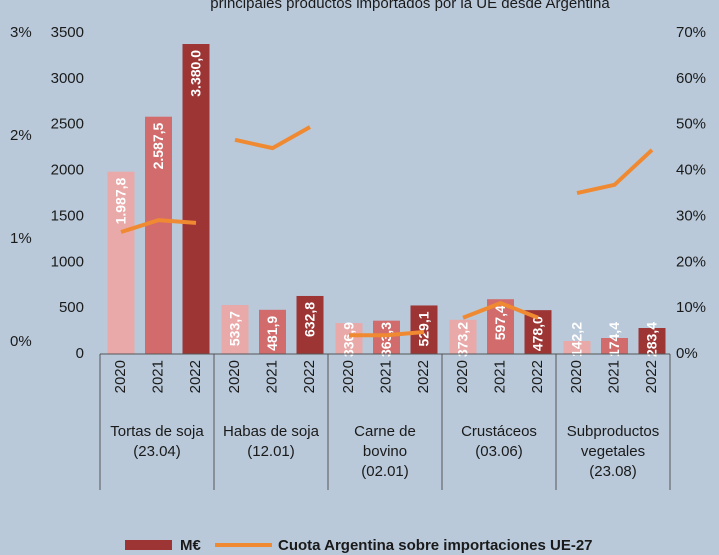 The image size is (719, 555). Describe the element at coordinates (613, 451) in the screenshot. I see `group-label: vegetales` at that location.